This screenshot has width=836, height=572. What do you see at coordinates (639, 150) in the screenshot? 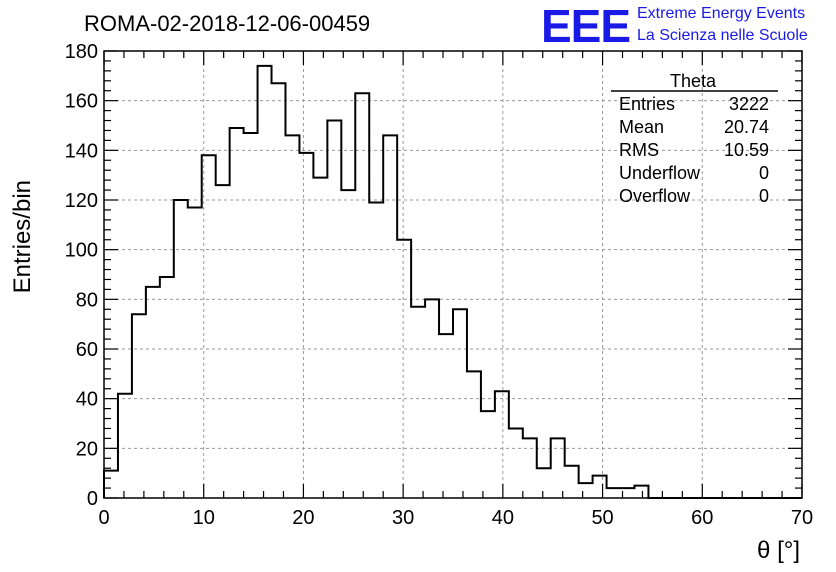
I see `stats-row-label: RMS` at bounding box center [639, 150].